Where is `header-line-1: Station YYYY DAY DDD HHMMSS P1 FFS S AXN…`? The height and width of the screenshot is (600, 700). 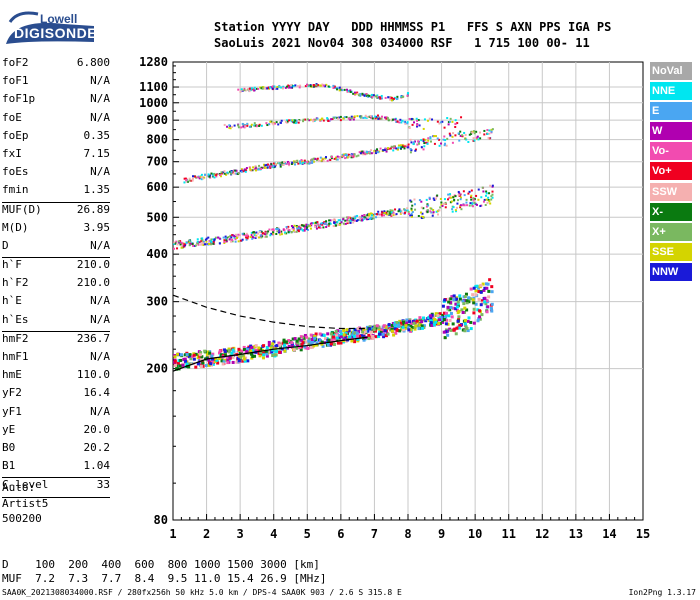 header-line-1: Station YYYY DAY DDD HHMMSS P1 FFS S AXN… is located at coordinates (413, 27).